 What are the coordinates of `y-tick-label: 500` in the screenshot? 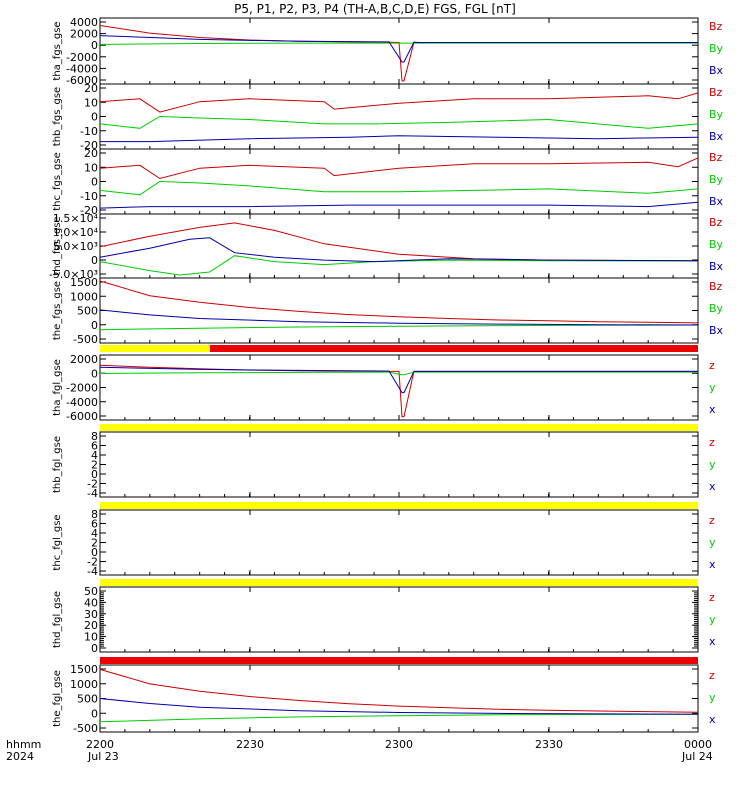 It's located at (87, 699).